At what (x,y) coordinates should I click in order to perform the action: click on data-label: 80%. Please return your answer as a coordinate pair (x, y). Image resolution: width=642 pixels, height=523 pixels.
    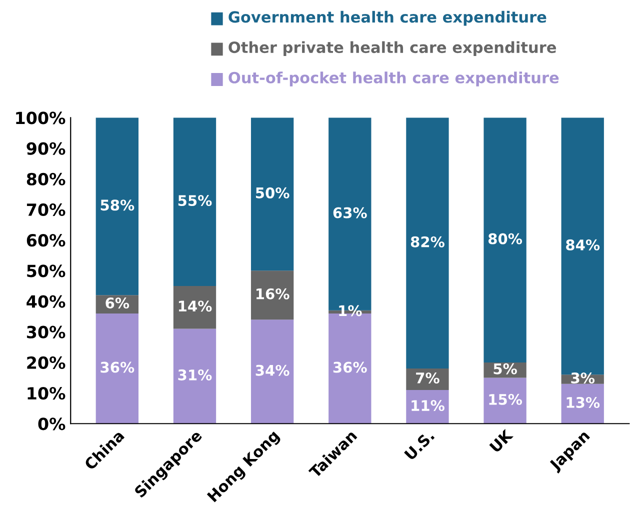
    Looking at the image, I should click on (505, 238).